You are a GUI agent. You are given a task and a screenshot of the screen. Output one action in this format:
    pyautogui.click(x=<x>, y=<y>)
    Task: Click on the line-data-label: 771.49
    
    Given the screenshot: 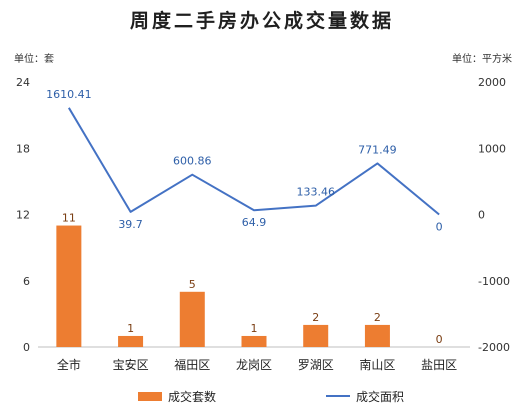 What is the action you would take?
    pyautogui.click(x=377, y=149)
    